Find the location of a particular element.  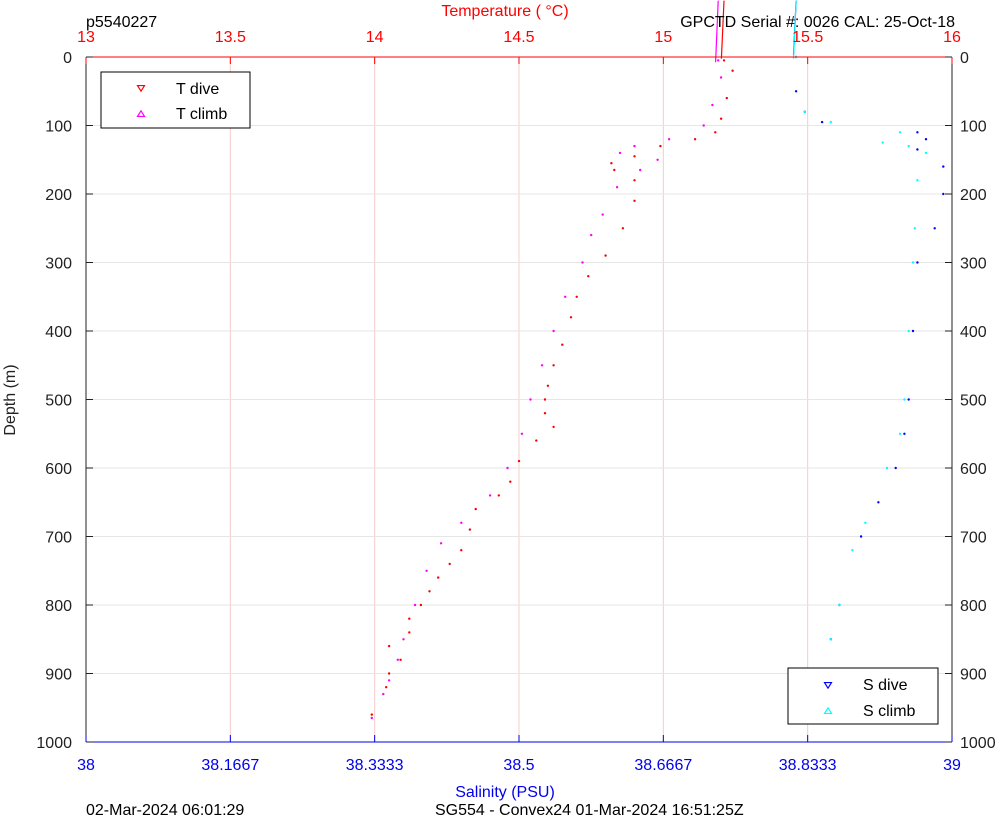

top-tick-label: 14.5 is located at coordinates (518, 37).